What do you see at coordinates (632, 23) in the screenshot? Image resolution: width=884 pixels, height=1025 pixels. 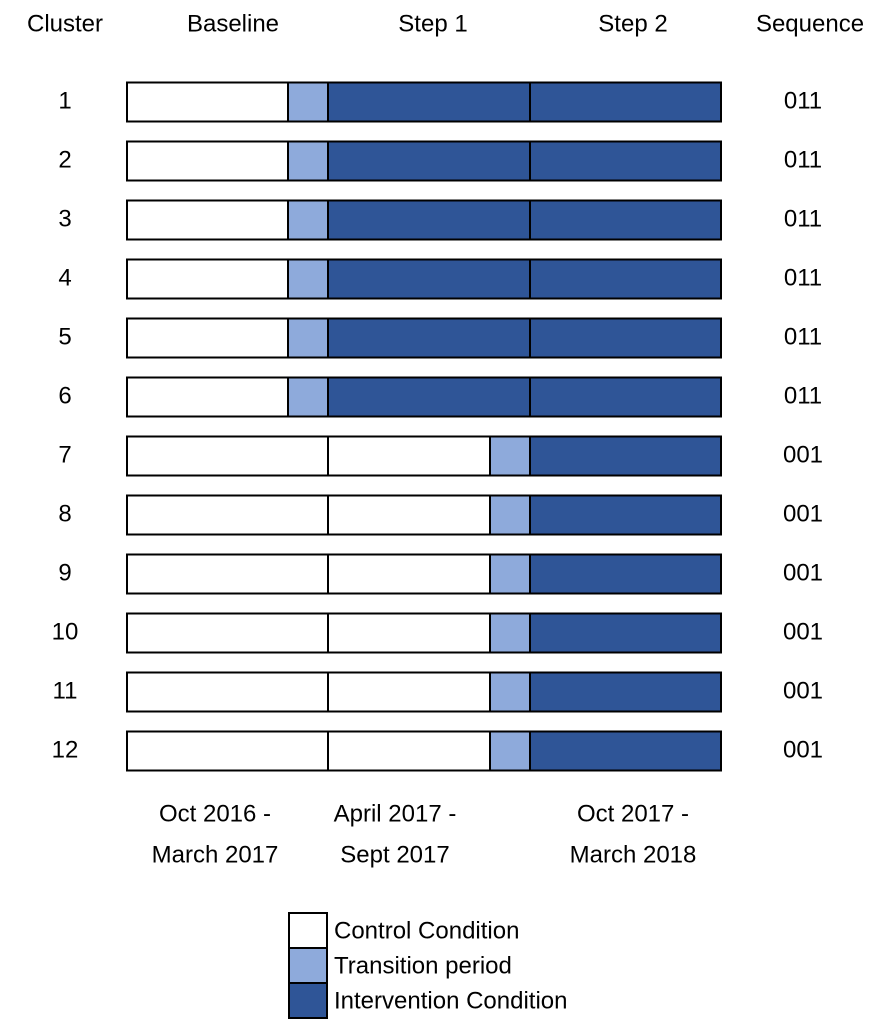 I see `period-header: Step 2` at bounding box center [632, 23].